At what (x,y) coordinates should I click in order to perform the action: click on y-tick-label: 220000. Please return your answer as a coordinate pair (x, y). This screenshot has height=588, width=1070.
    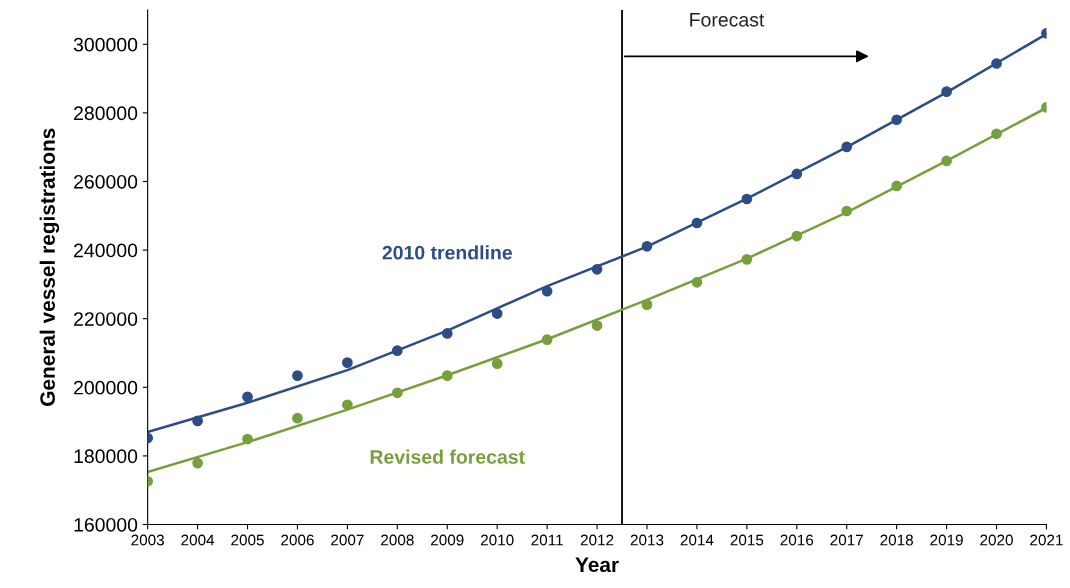
    Looking at the image, I should click on (106, 319).